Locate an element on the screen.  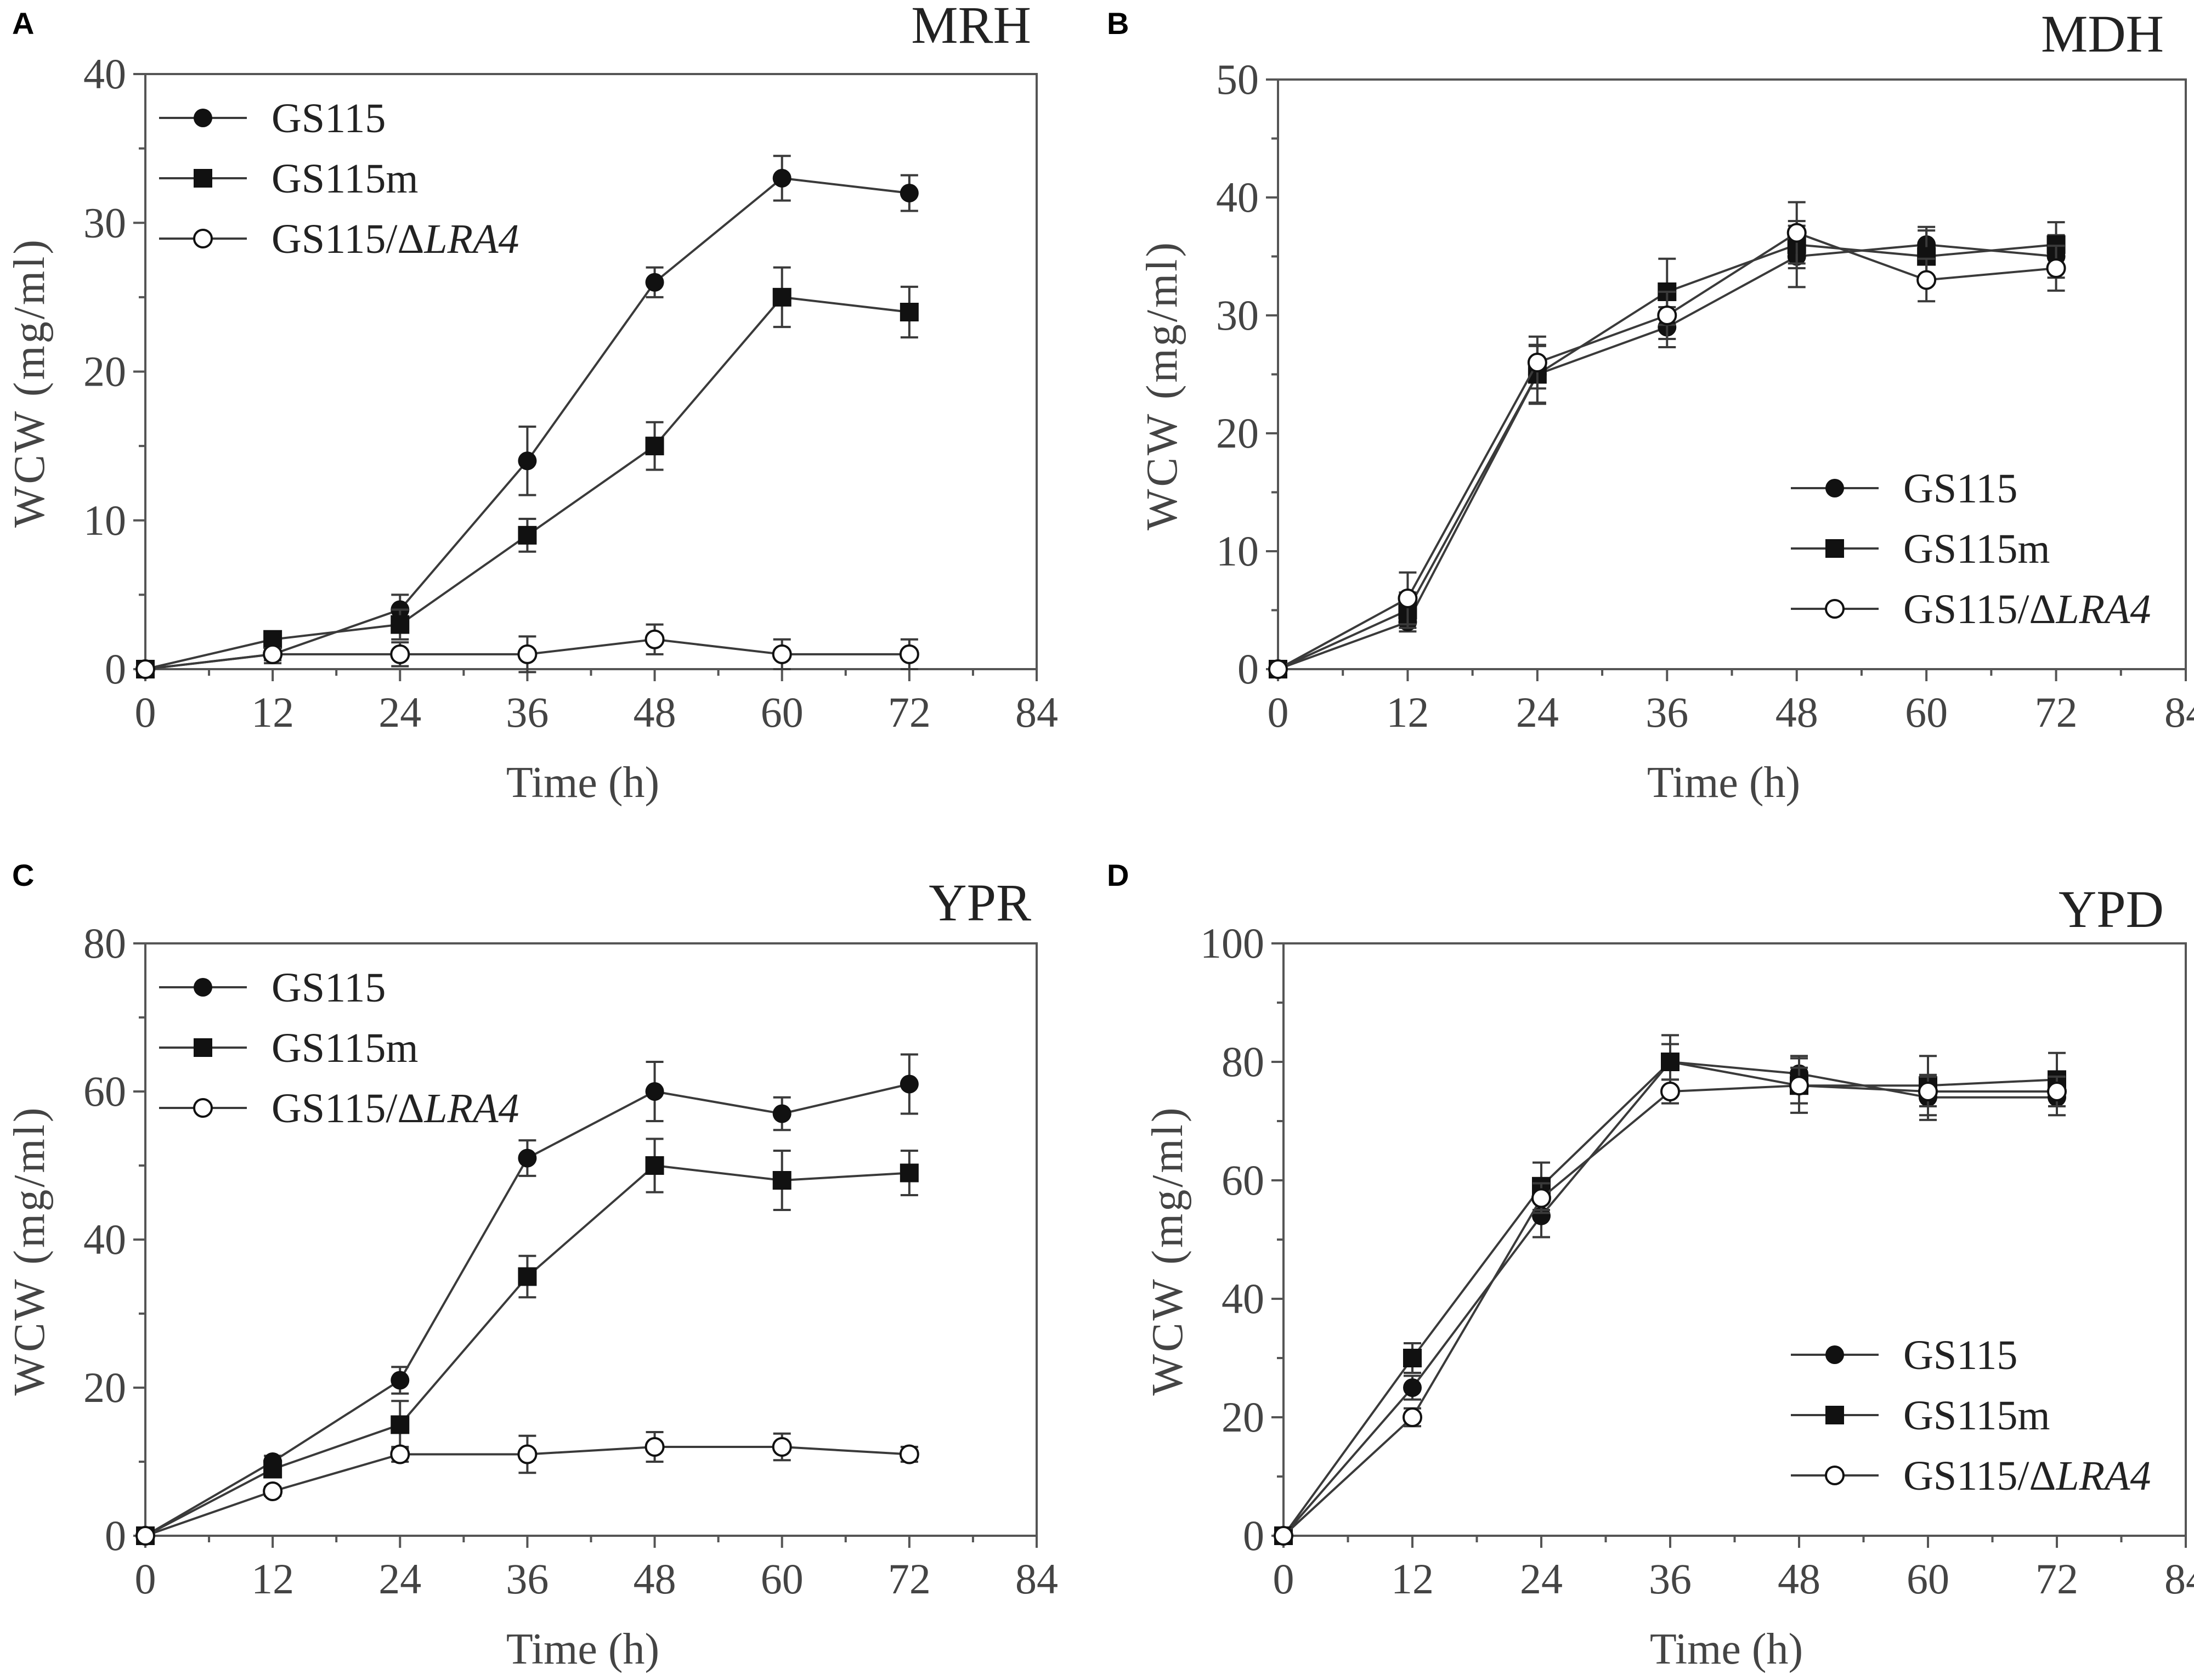
panel-letter: C is located at coordinates (23, 875).